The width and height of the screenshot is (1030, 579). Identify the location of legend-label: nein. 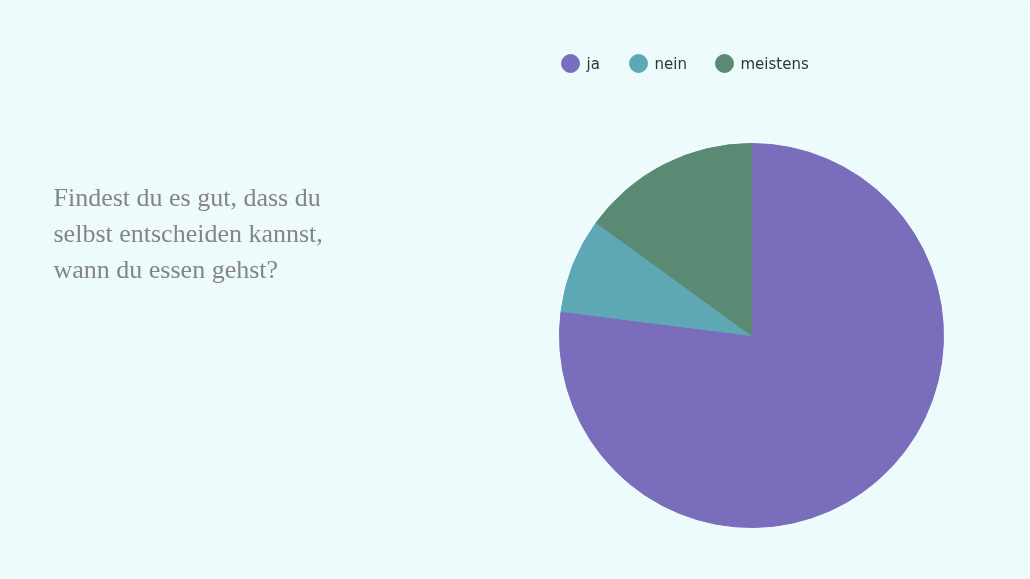
(670, 63).